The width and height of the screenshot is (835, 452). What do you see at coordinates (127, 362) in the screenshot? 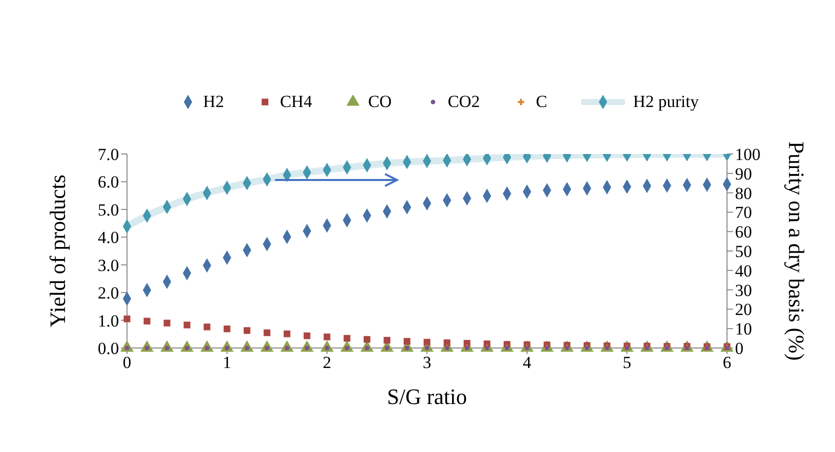
I see `x-tick-label: 0` at bounding box center [127, 362].